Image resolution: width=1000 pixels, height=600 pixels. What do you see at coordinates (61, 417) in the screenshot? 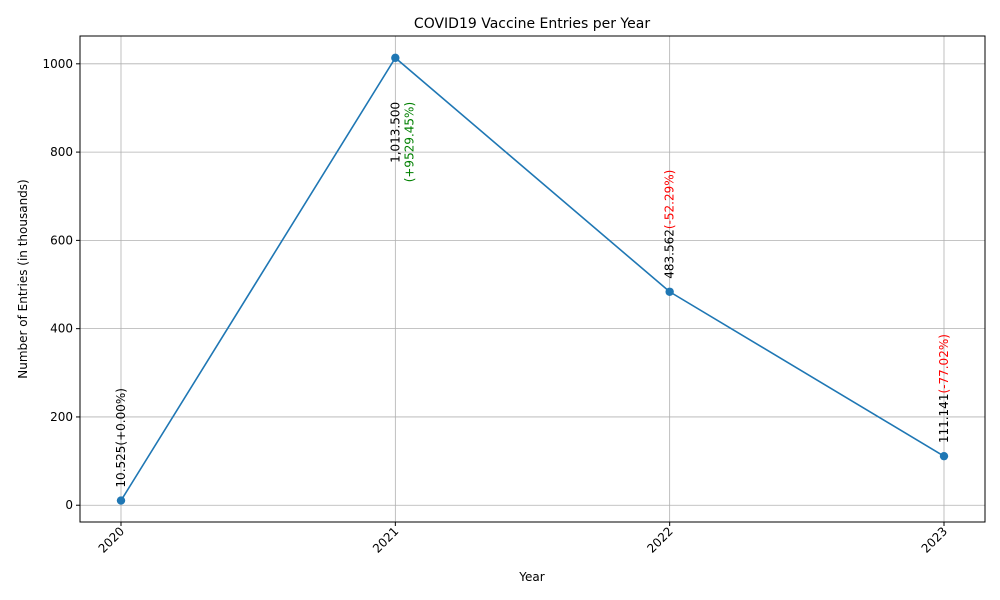
I see `y-tick-label: 200` at bounding box center [61, 417].